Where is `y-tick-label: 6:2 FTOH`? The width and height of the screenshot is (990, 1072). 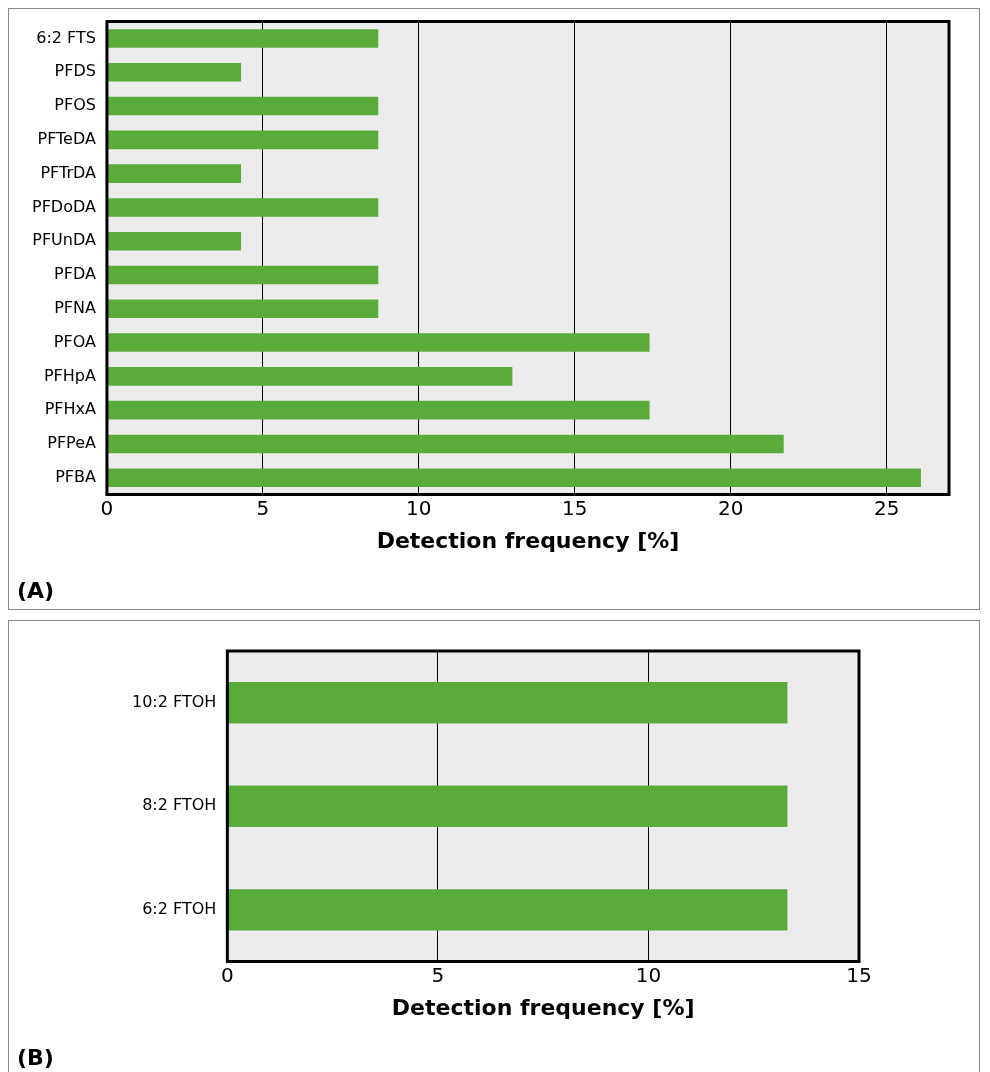 y-tick-label: 6:2 FTOH is located at coordinates (179, 908).